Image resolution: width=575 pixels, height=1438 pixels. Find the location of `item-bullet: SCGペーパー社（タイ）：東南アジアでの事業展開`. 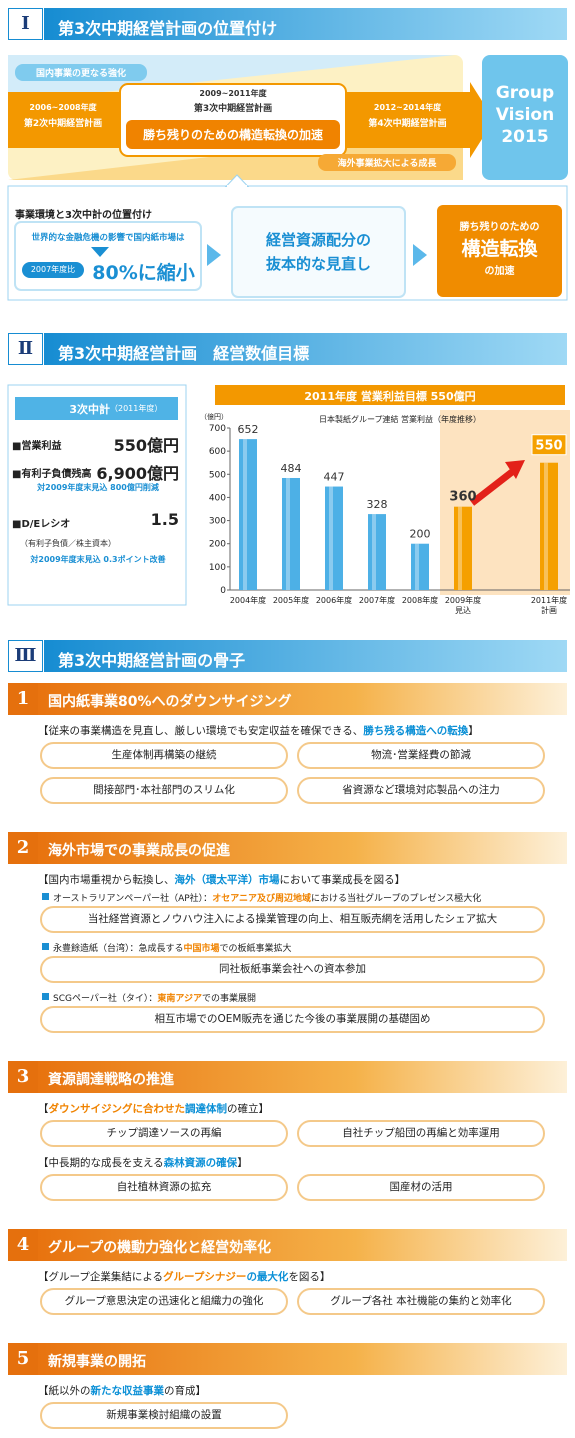

item-bullet: SCGペーパー社（タイ）：東南アジアでの事業展開 is located at coordinates (310, 997).